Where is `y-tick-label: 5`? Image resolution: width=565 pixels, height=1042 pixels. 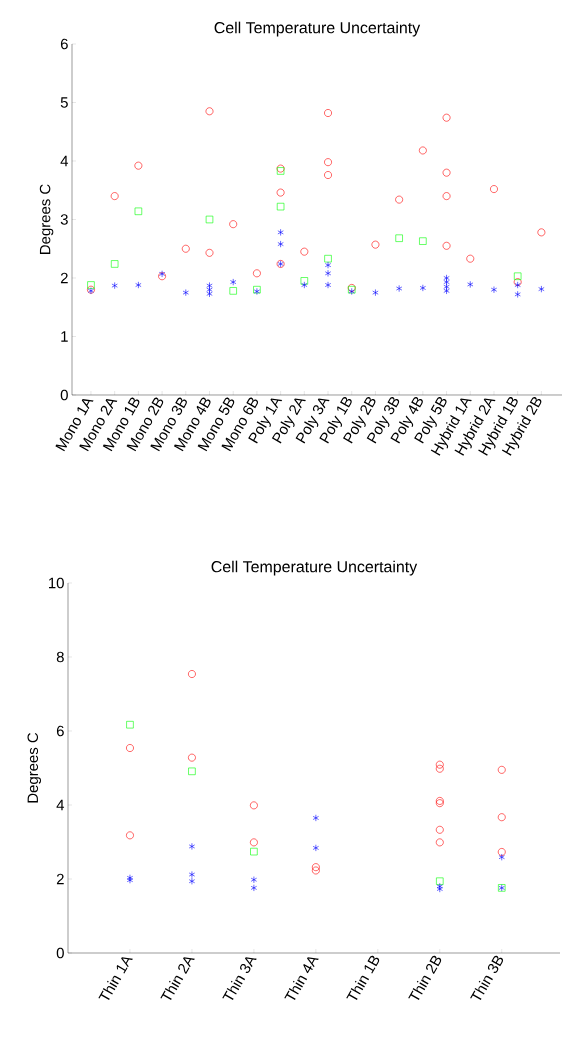
y-tick-label: 5 is located at coordinates (64, 102).